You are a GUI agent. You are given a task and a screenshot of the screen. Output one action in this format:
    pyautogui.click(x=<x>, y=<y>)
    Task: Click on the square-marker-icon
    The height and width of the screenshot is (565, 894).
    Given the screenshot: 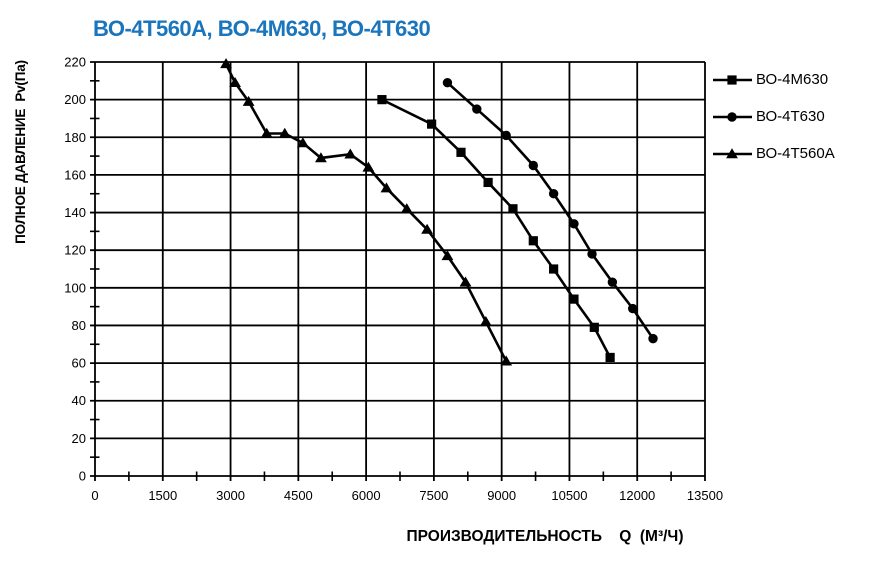 What is the action you would take?
    pyautogui.click(x=732, y=79)
    